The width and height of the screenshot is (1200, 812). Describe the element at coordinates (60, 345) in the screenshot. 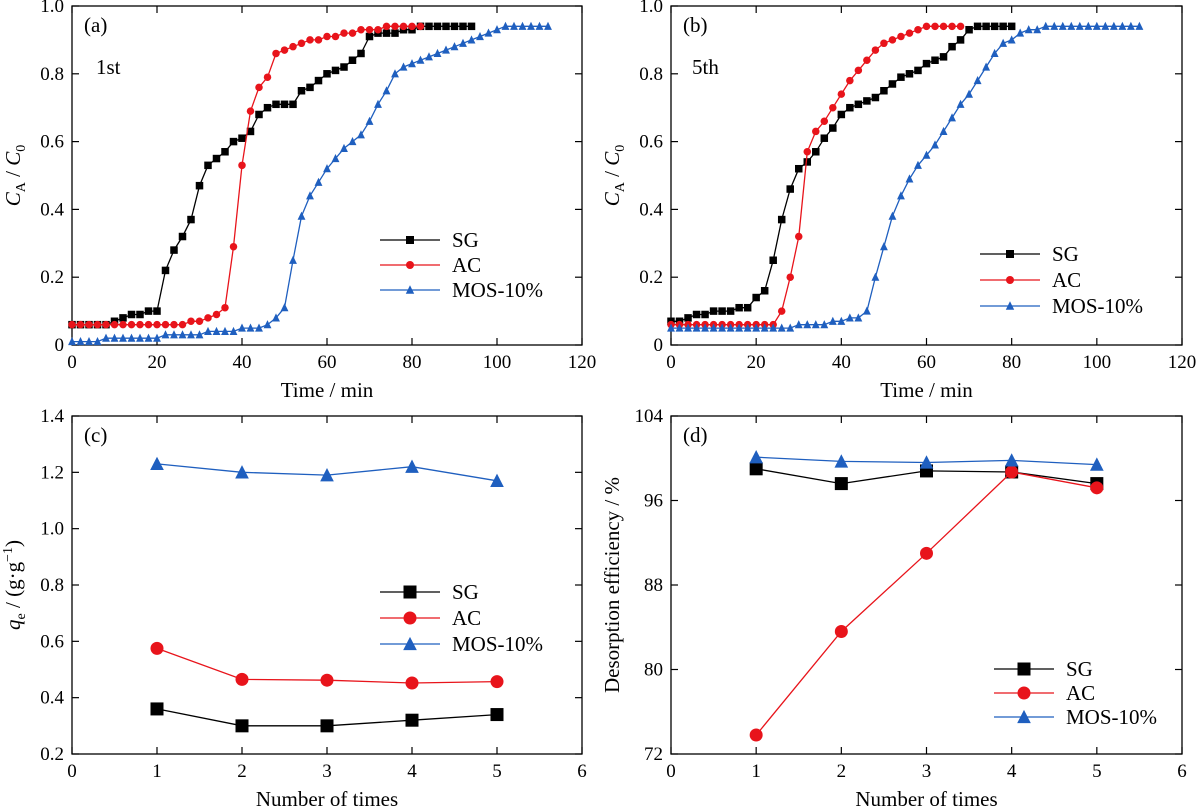

I see `y-tick-label: 0` at that location.